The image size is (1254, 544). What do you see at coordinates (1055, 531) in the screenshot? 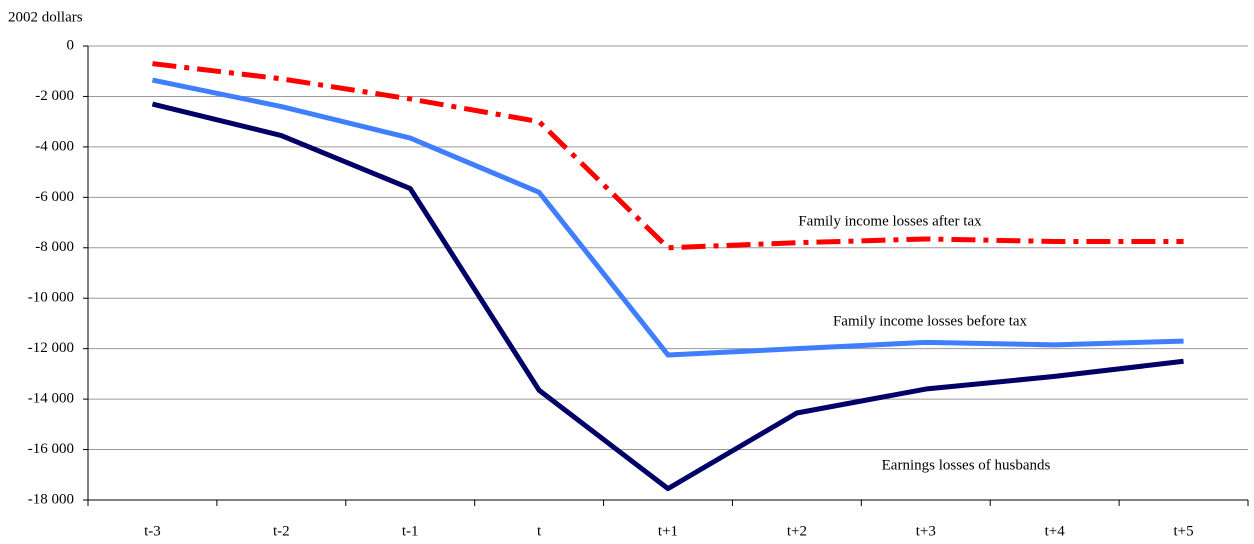
I see `x-tick-label: t+4` at bounding box center [1055, 531].